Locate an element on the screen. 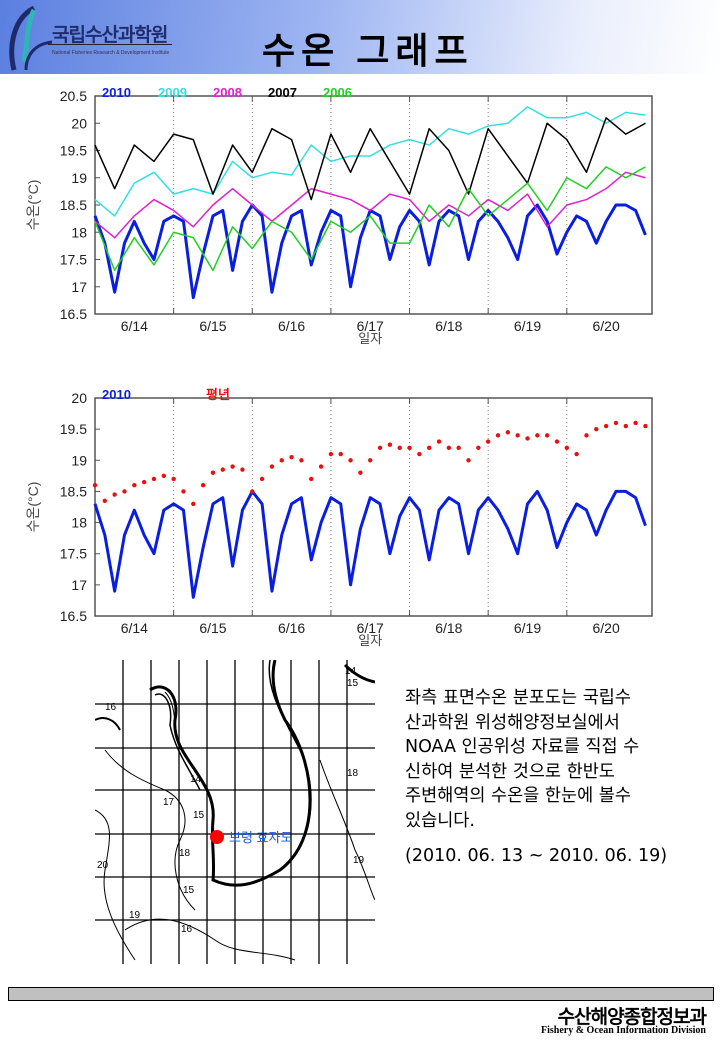 The height and width of the screenshot is (1040, 720). series-line-2010 is located at coordinates (370, 544).